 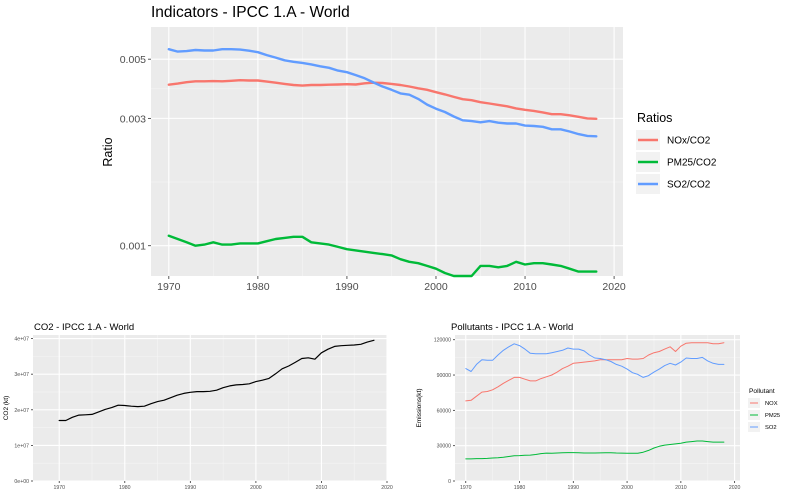 I want to click on indicators-legend-label-so2-co2: SO2/CO2, so click(x=689, y=185).